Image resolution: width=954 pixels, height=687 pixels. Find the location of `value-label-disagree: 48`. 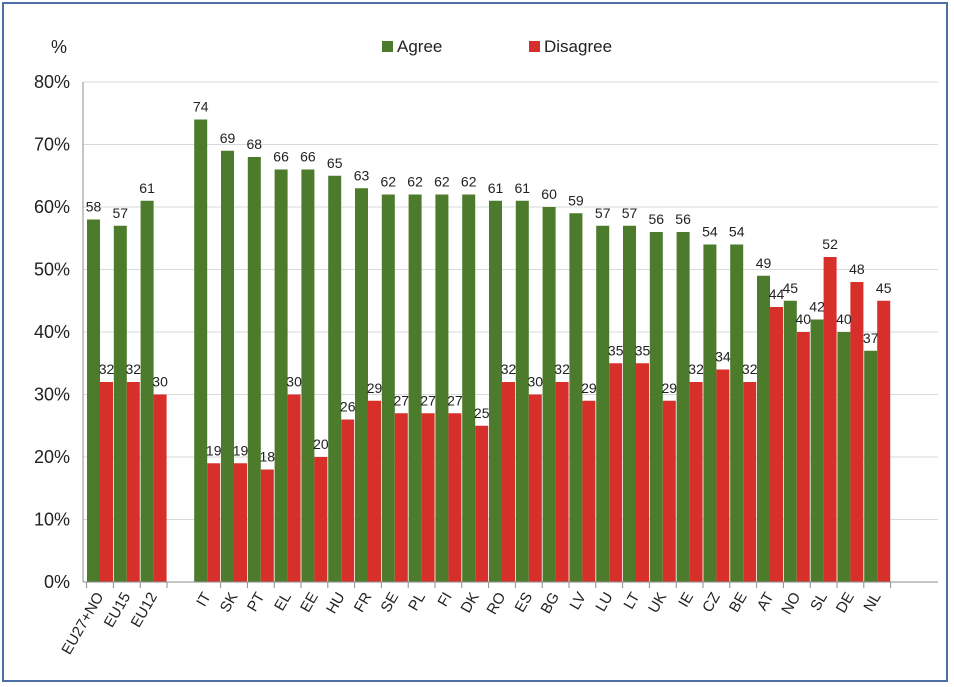

value-label-disagree: 48 is located at coordinates (857, 269).